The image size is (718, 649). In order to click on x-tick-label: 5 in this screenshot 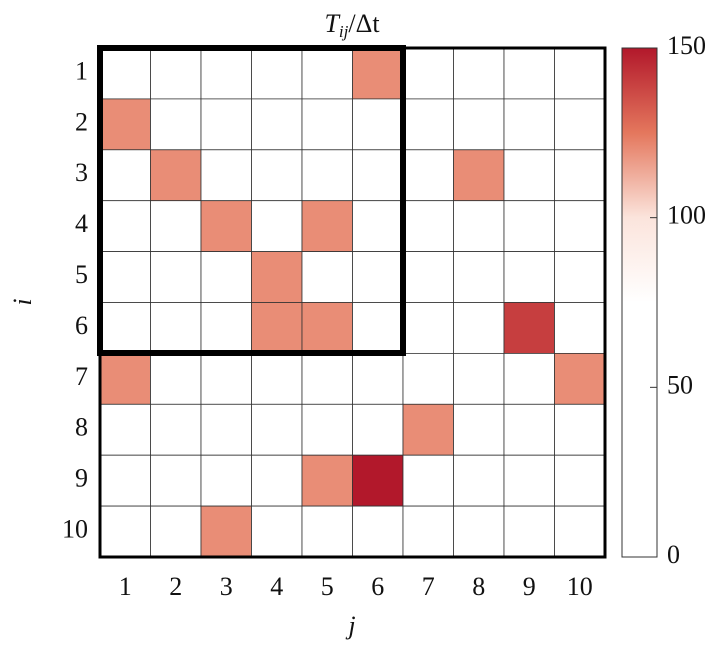, I will do `click(327, 586)`.